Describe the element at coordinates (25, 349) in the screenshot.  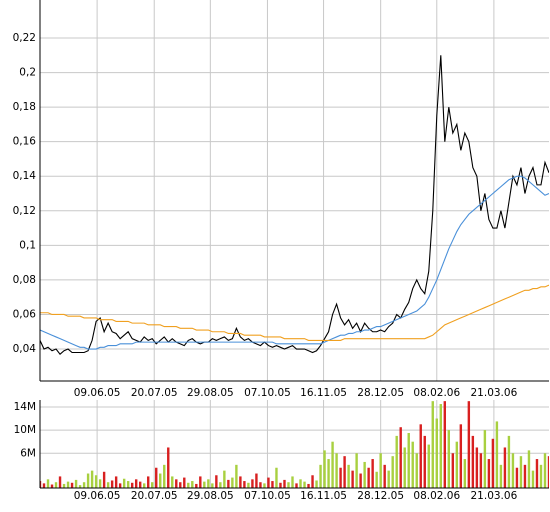
I see `y-tick-label: 0,04` at that location.